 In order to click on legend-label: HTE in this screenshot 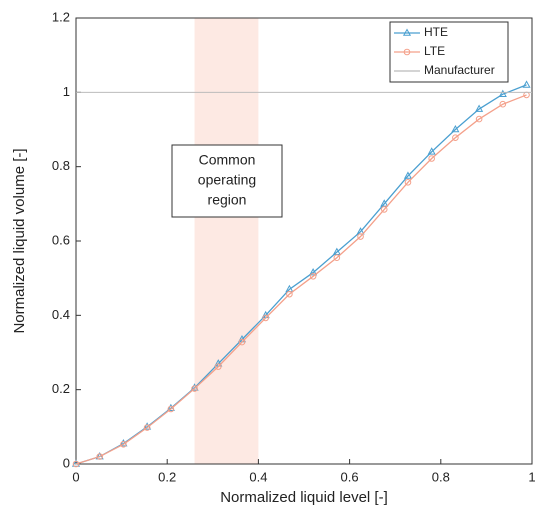, I will do `click(436, 32)`.